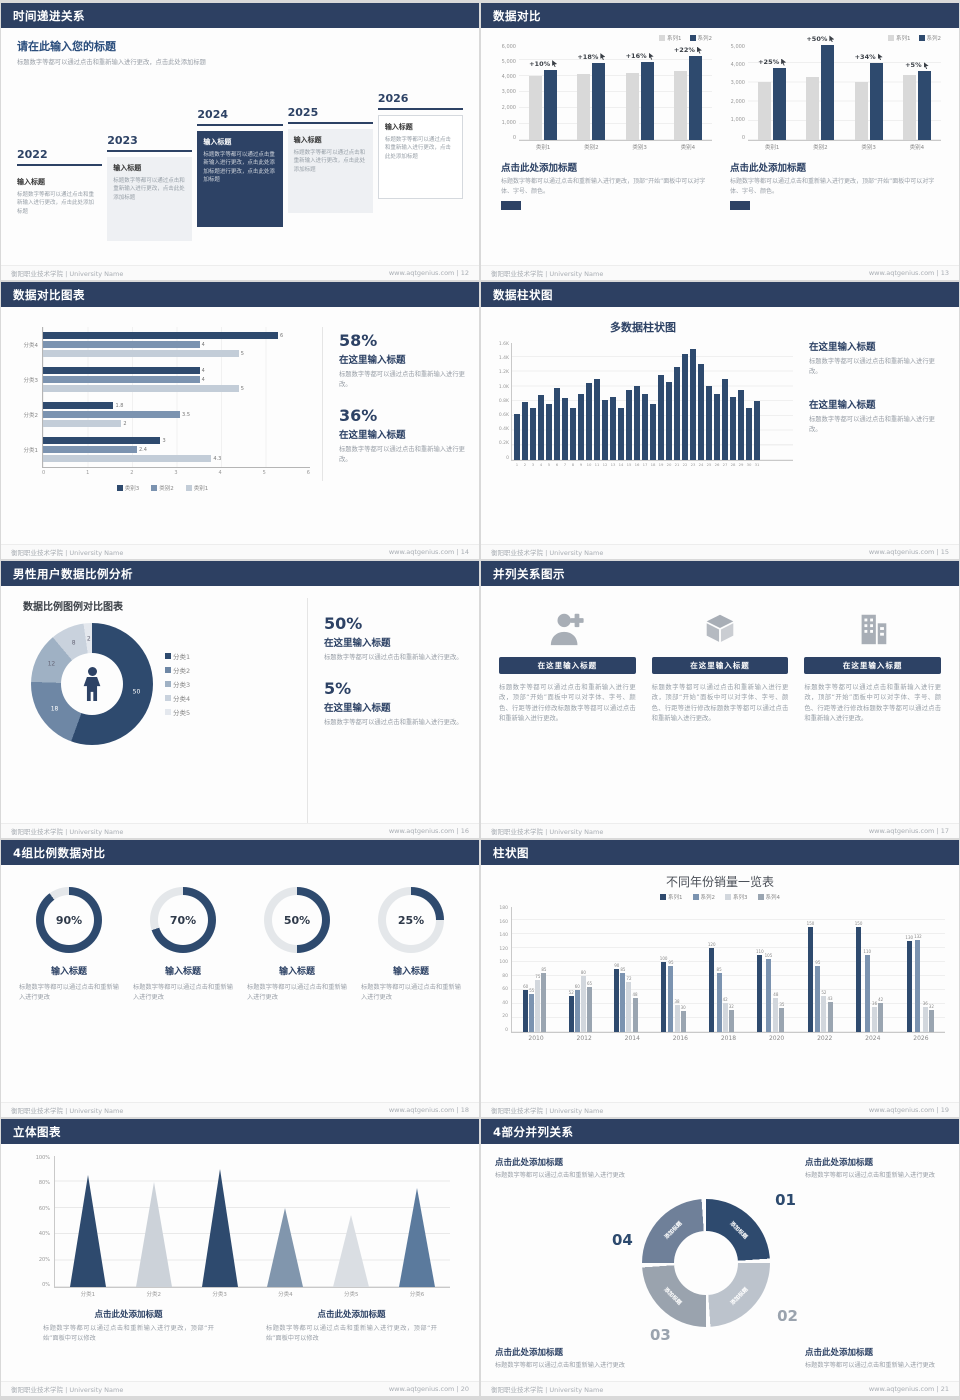  What do you see at coordinates (731, 1018) in the screenshot?
I see `bar-wrap: 32` at bounding box center [731, 1018].